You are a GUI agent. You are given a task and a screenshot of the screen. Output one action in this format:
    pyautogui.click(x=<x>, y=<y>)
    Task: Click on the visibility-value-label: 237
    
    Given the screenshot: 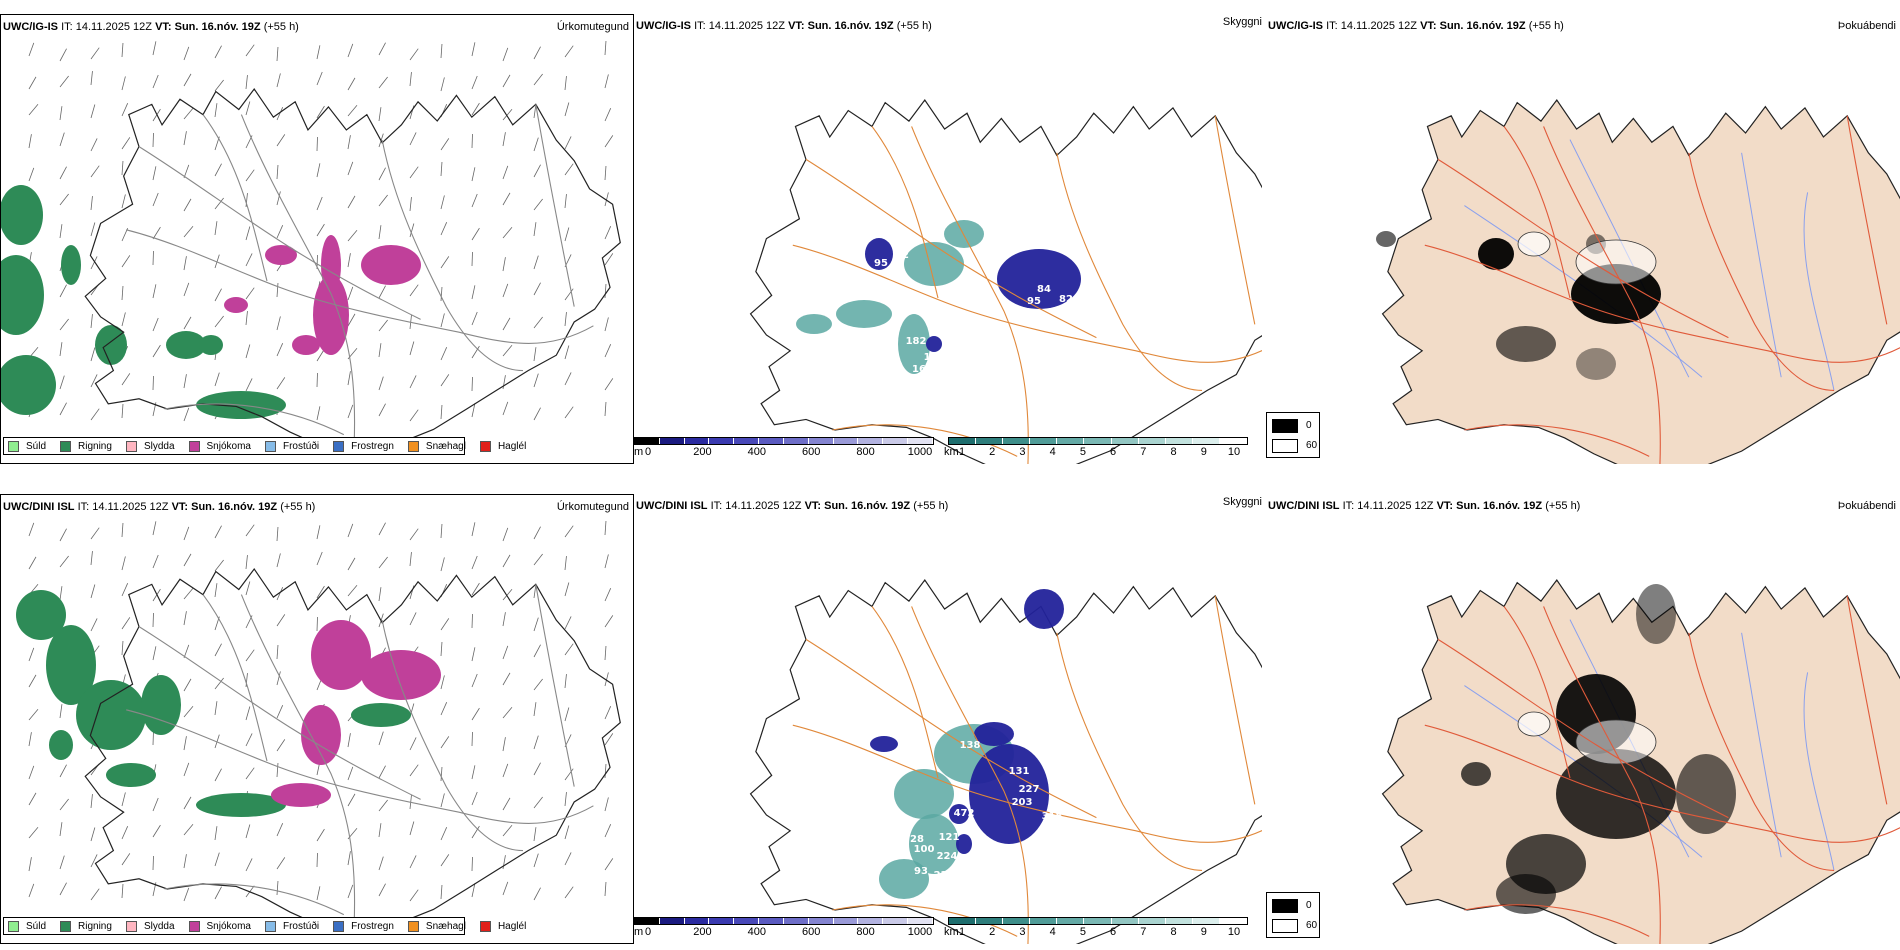 What is the action you would take?
    pyautogui.click(x=944, y=875)
    